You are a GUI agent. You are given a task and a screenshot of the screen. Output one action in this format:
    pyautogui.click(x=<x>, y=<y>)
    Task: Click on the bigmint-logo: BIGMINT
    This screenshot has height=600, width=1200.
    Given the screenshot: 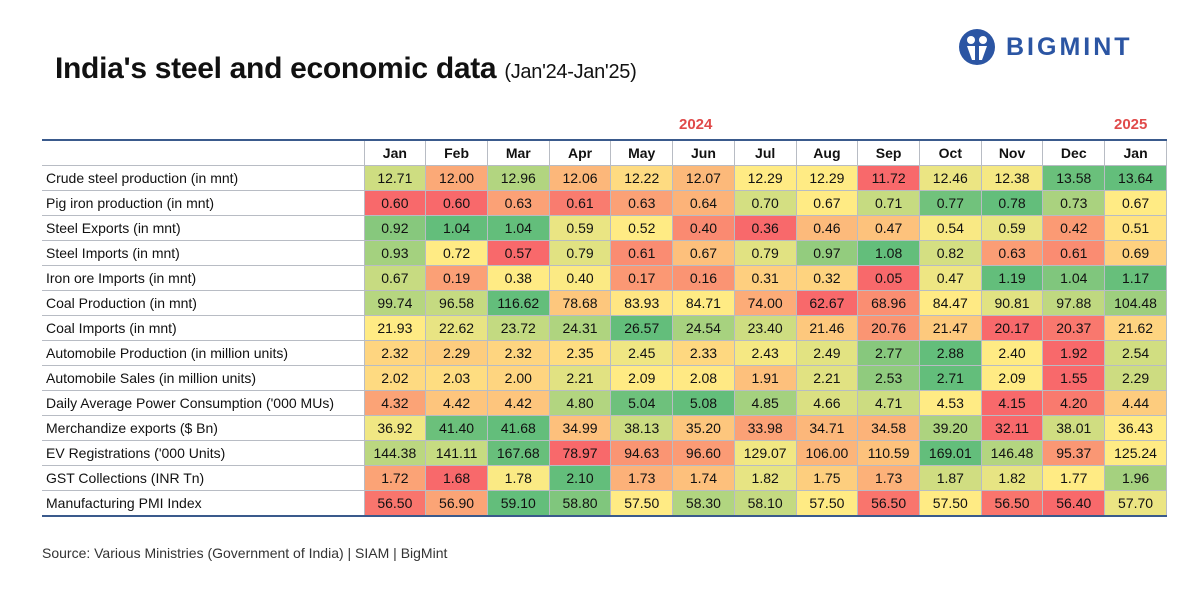 What is the action you would take?
    pyautogui.click(x=1045, y=47)
    